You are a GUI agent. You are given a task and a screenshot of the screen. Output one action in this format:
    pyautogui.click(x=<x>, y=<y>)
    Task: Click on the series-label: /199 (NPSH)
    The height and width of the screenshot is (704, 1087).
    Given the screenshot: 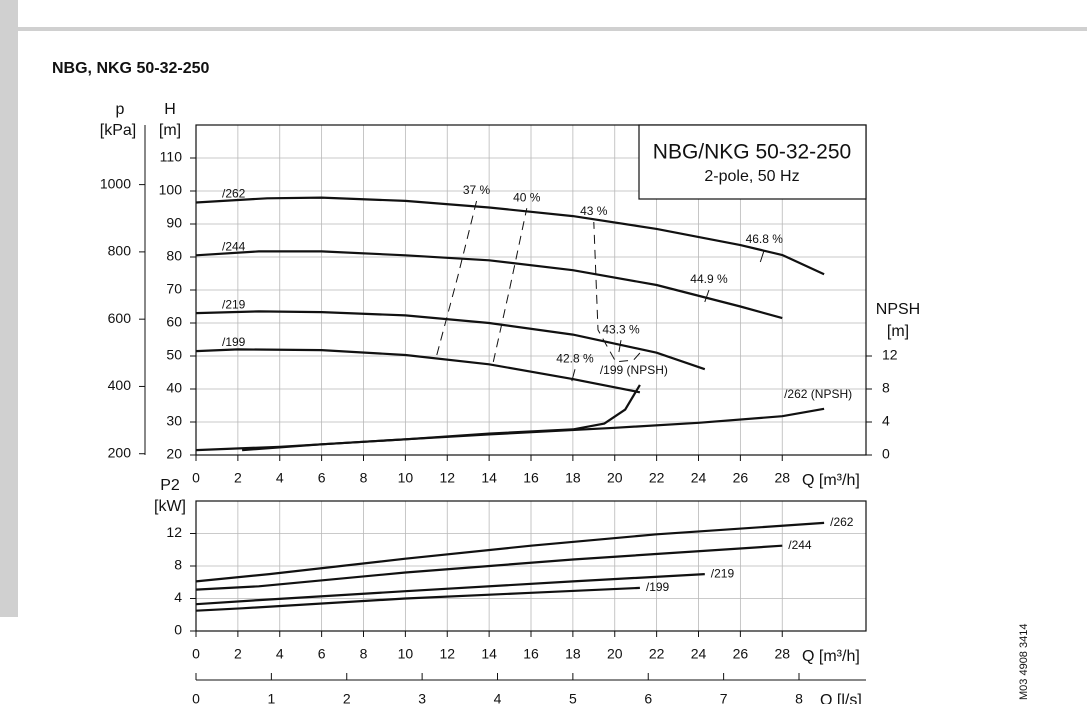 What is the action you would take?
    pyautogui.click(x=634, y=370)
    